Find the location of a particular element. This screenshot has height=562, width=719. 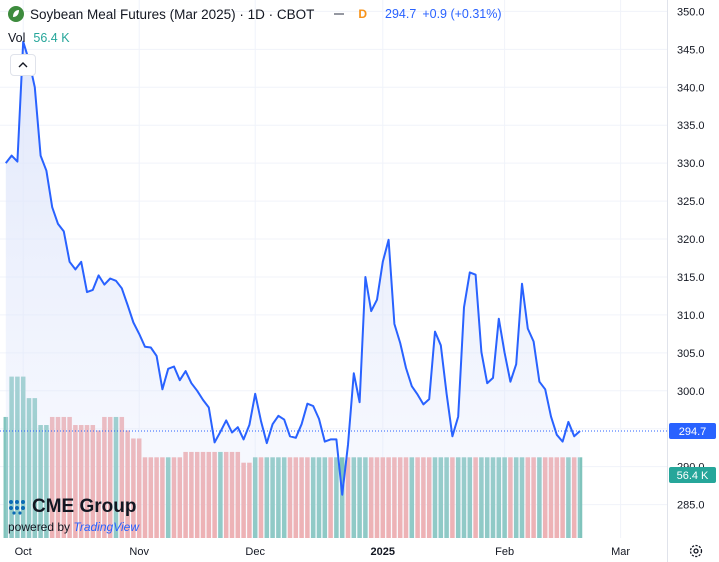

y-tick-label: 345.0 is located at coordinates (691, 50).